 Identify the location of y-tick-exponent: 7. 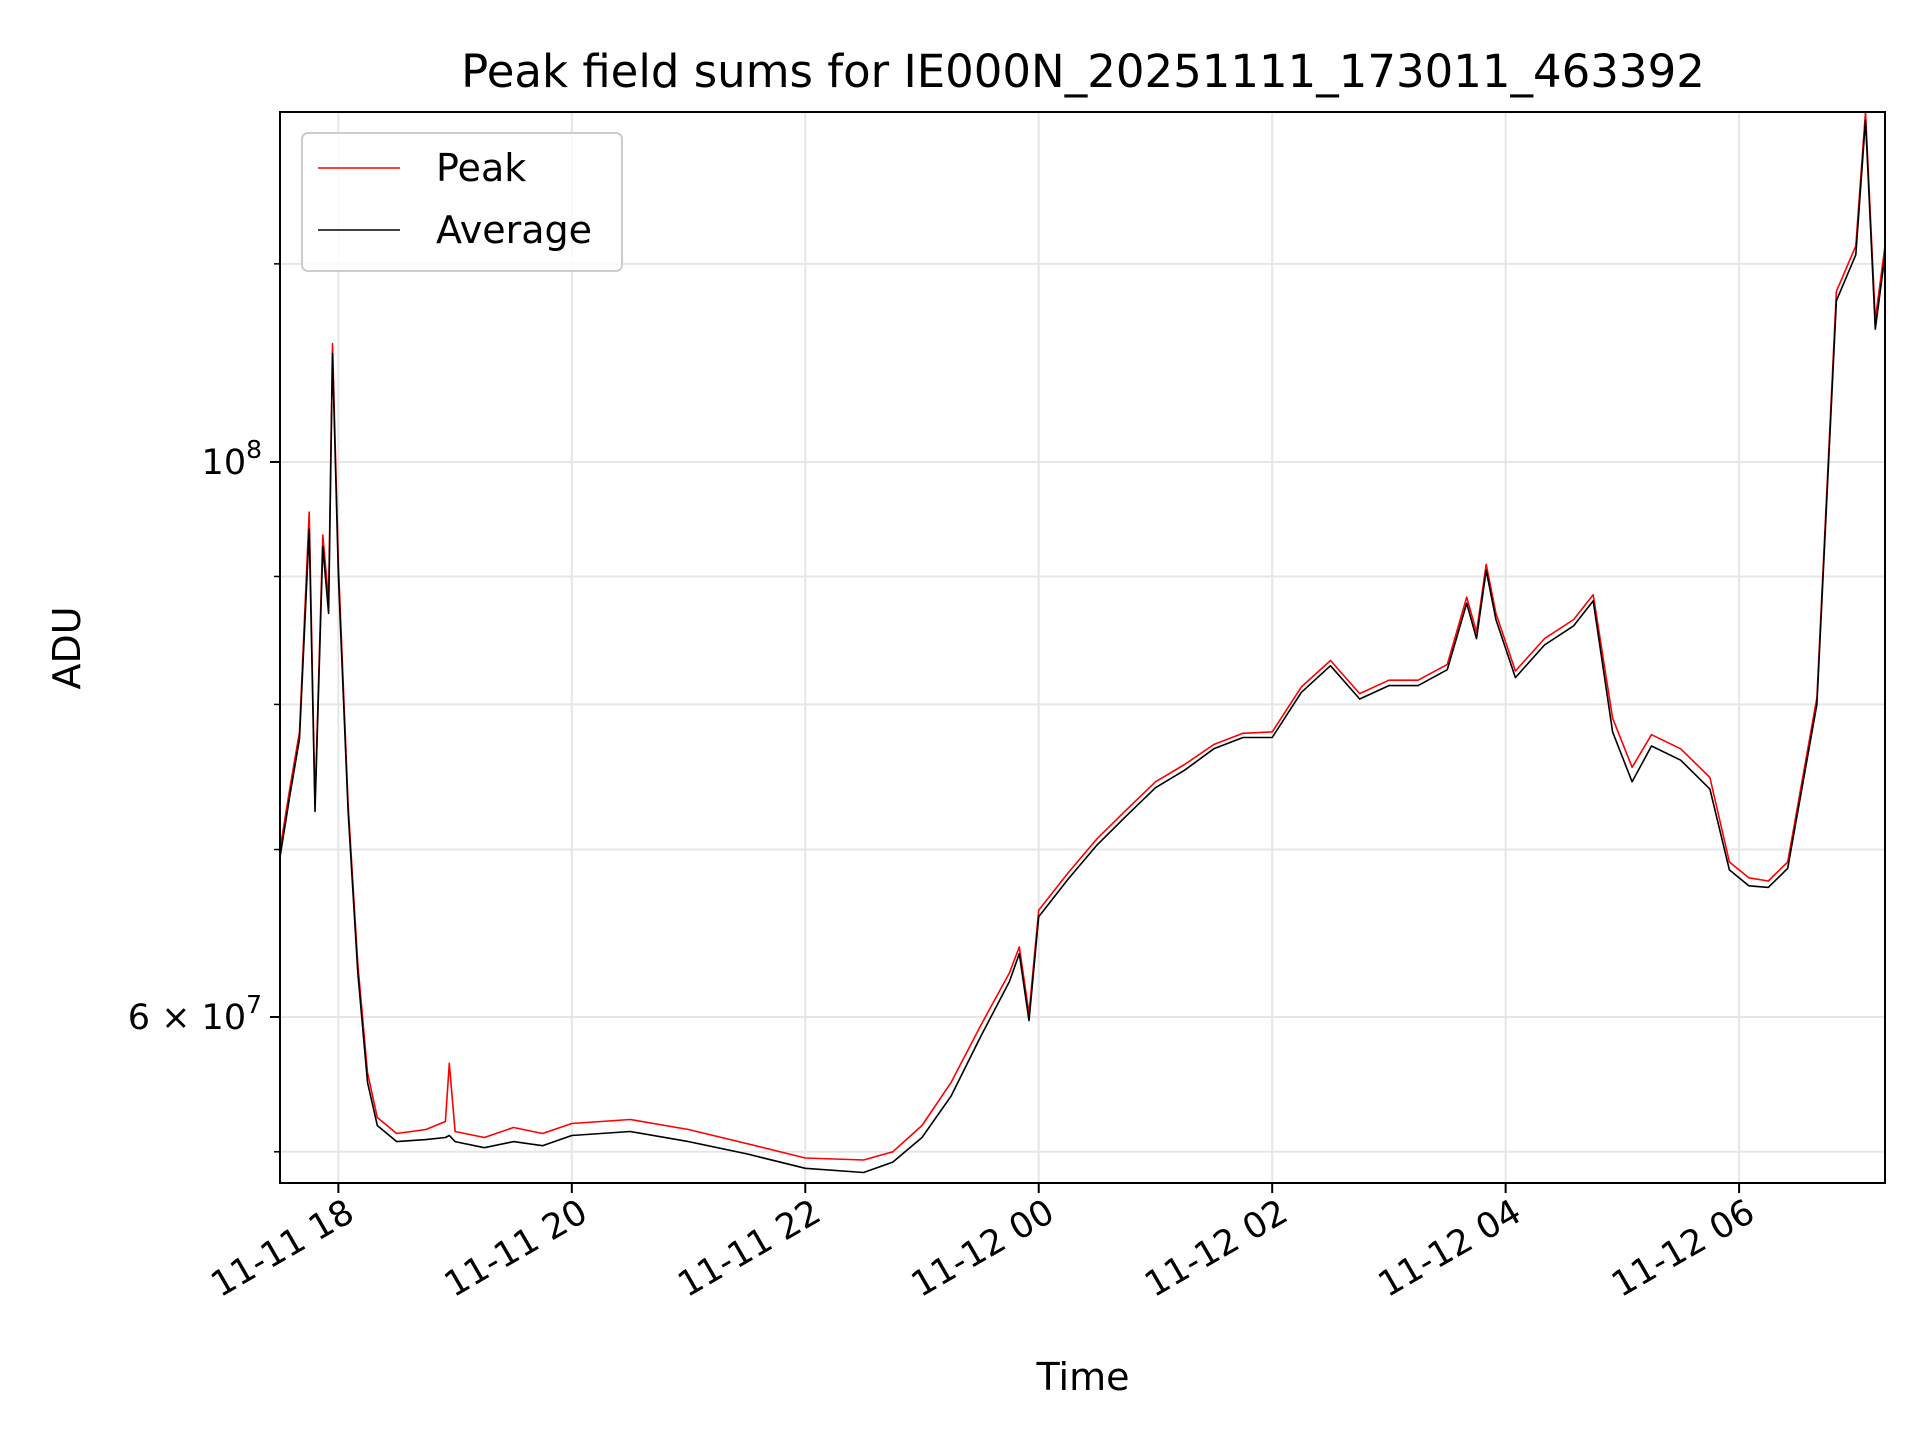
(254, 1004).